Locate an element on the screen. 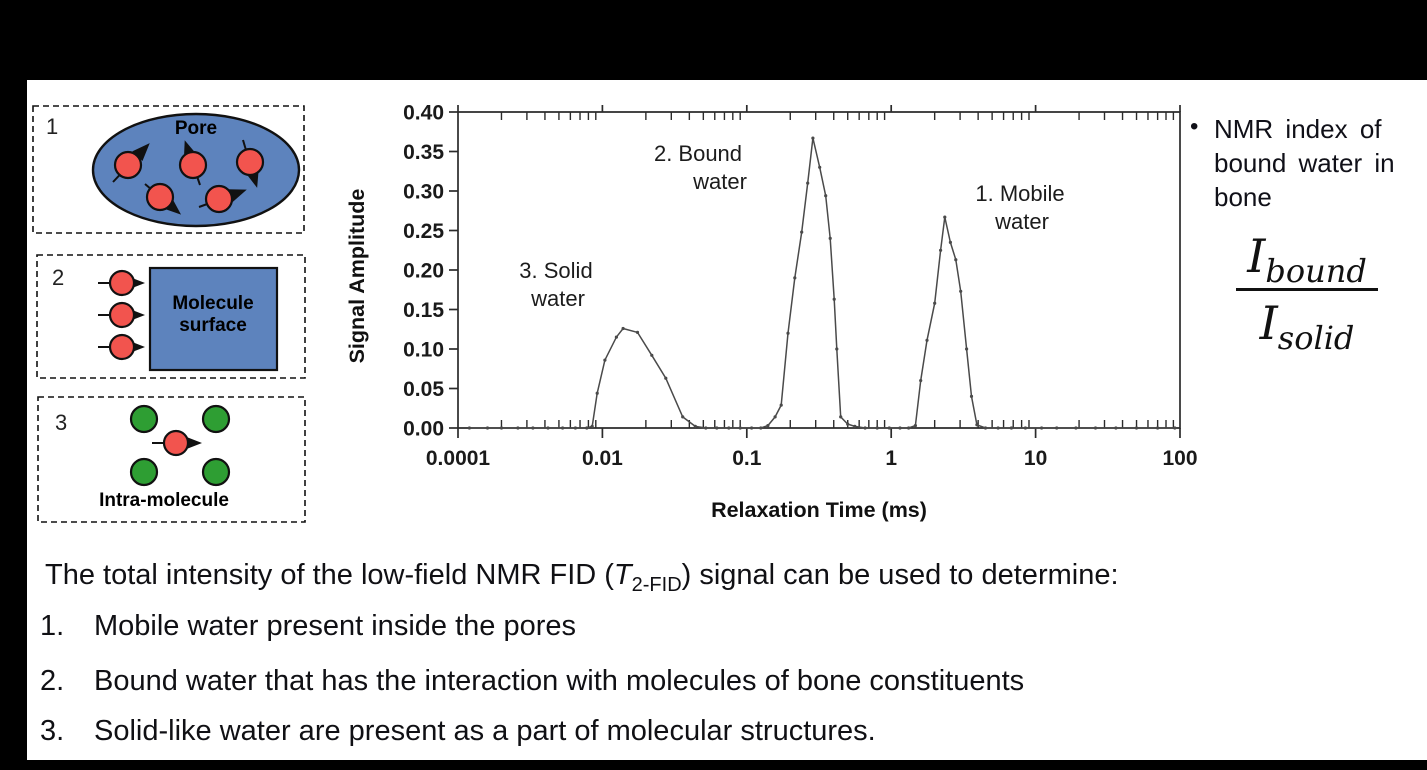 The height and width of the screenshot is (770, 1427). peak-annotation: 1. Mobile is located at coordinates (1019, 193).